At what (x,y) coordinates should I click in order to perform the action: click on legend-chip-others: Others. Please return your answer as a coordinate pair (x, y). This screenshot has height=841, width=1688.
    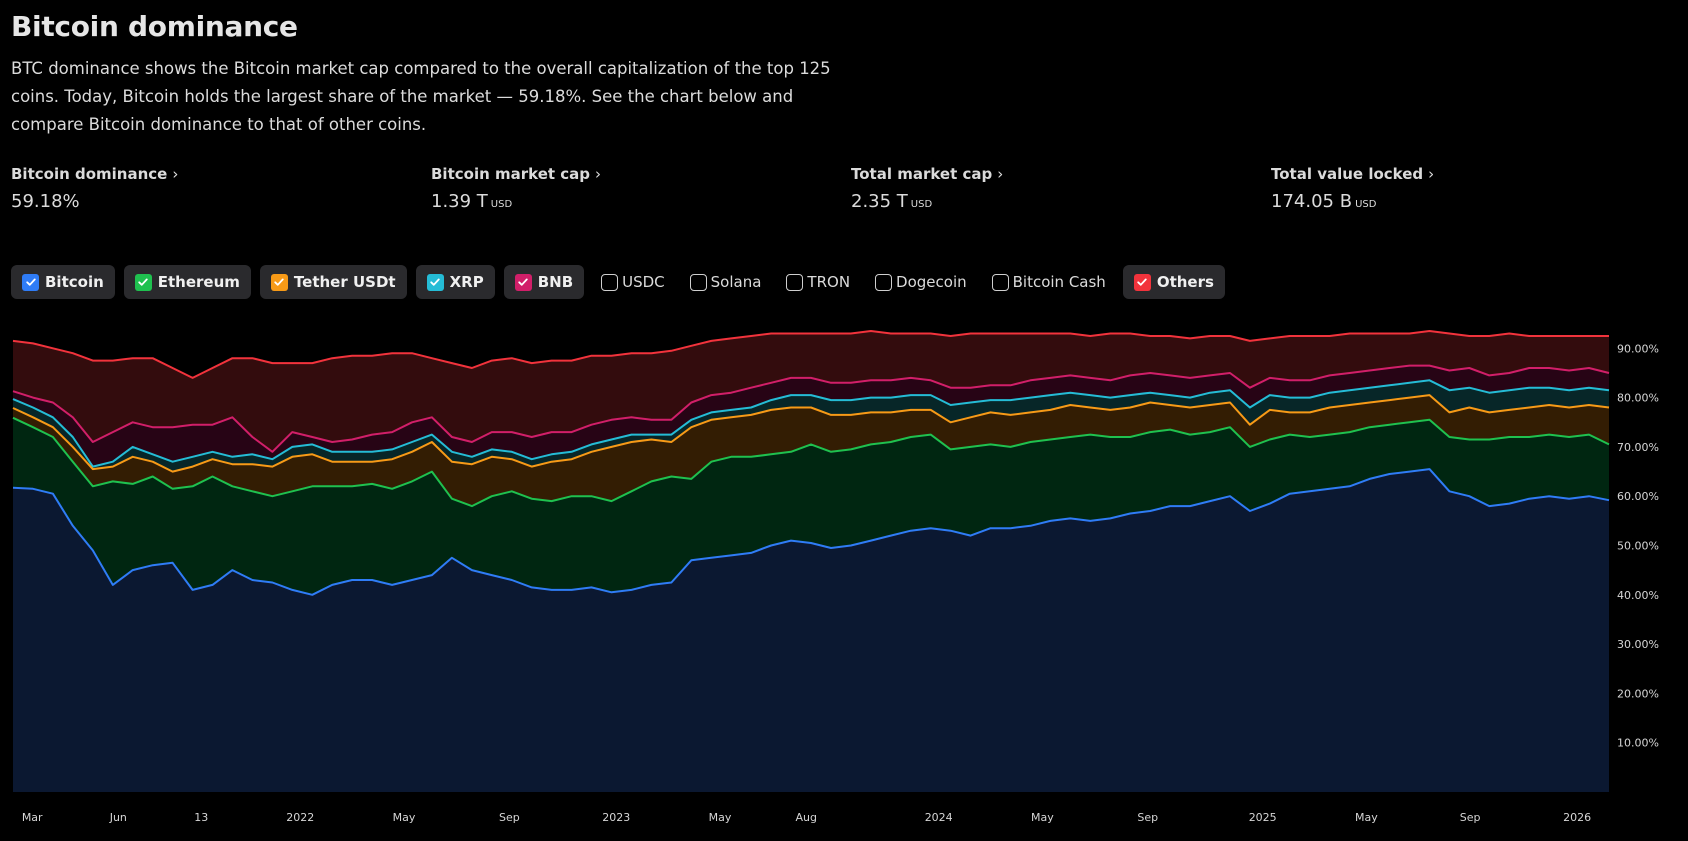
    Looking at the image, I should click on (1173, 282).